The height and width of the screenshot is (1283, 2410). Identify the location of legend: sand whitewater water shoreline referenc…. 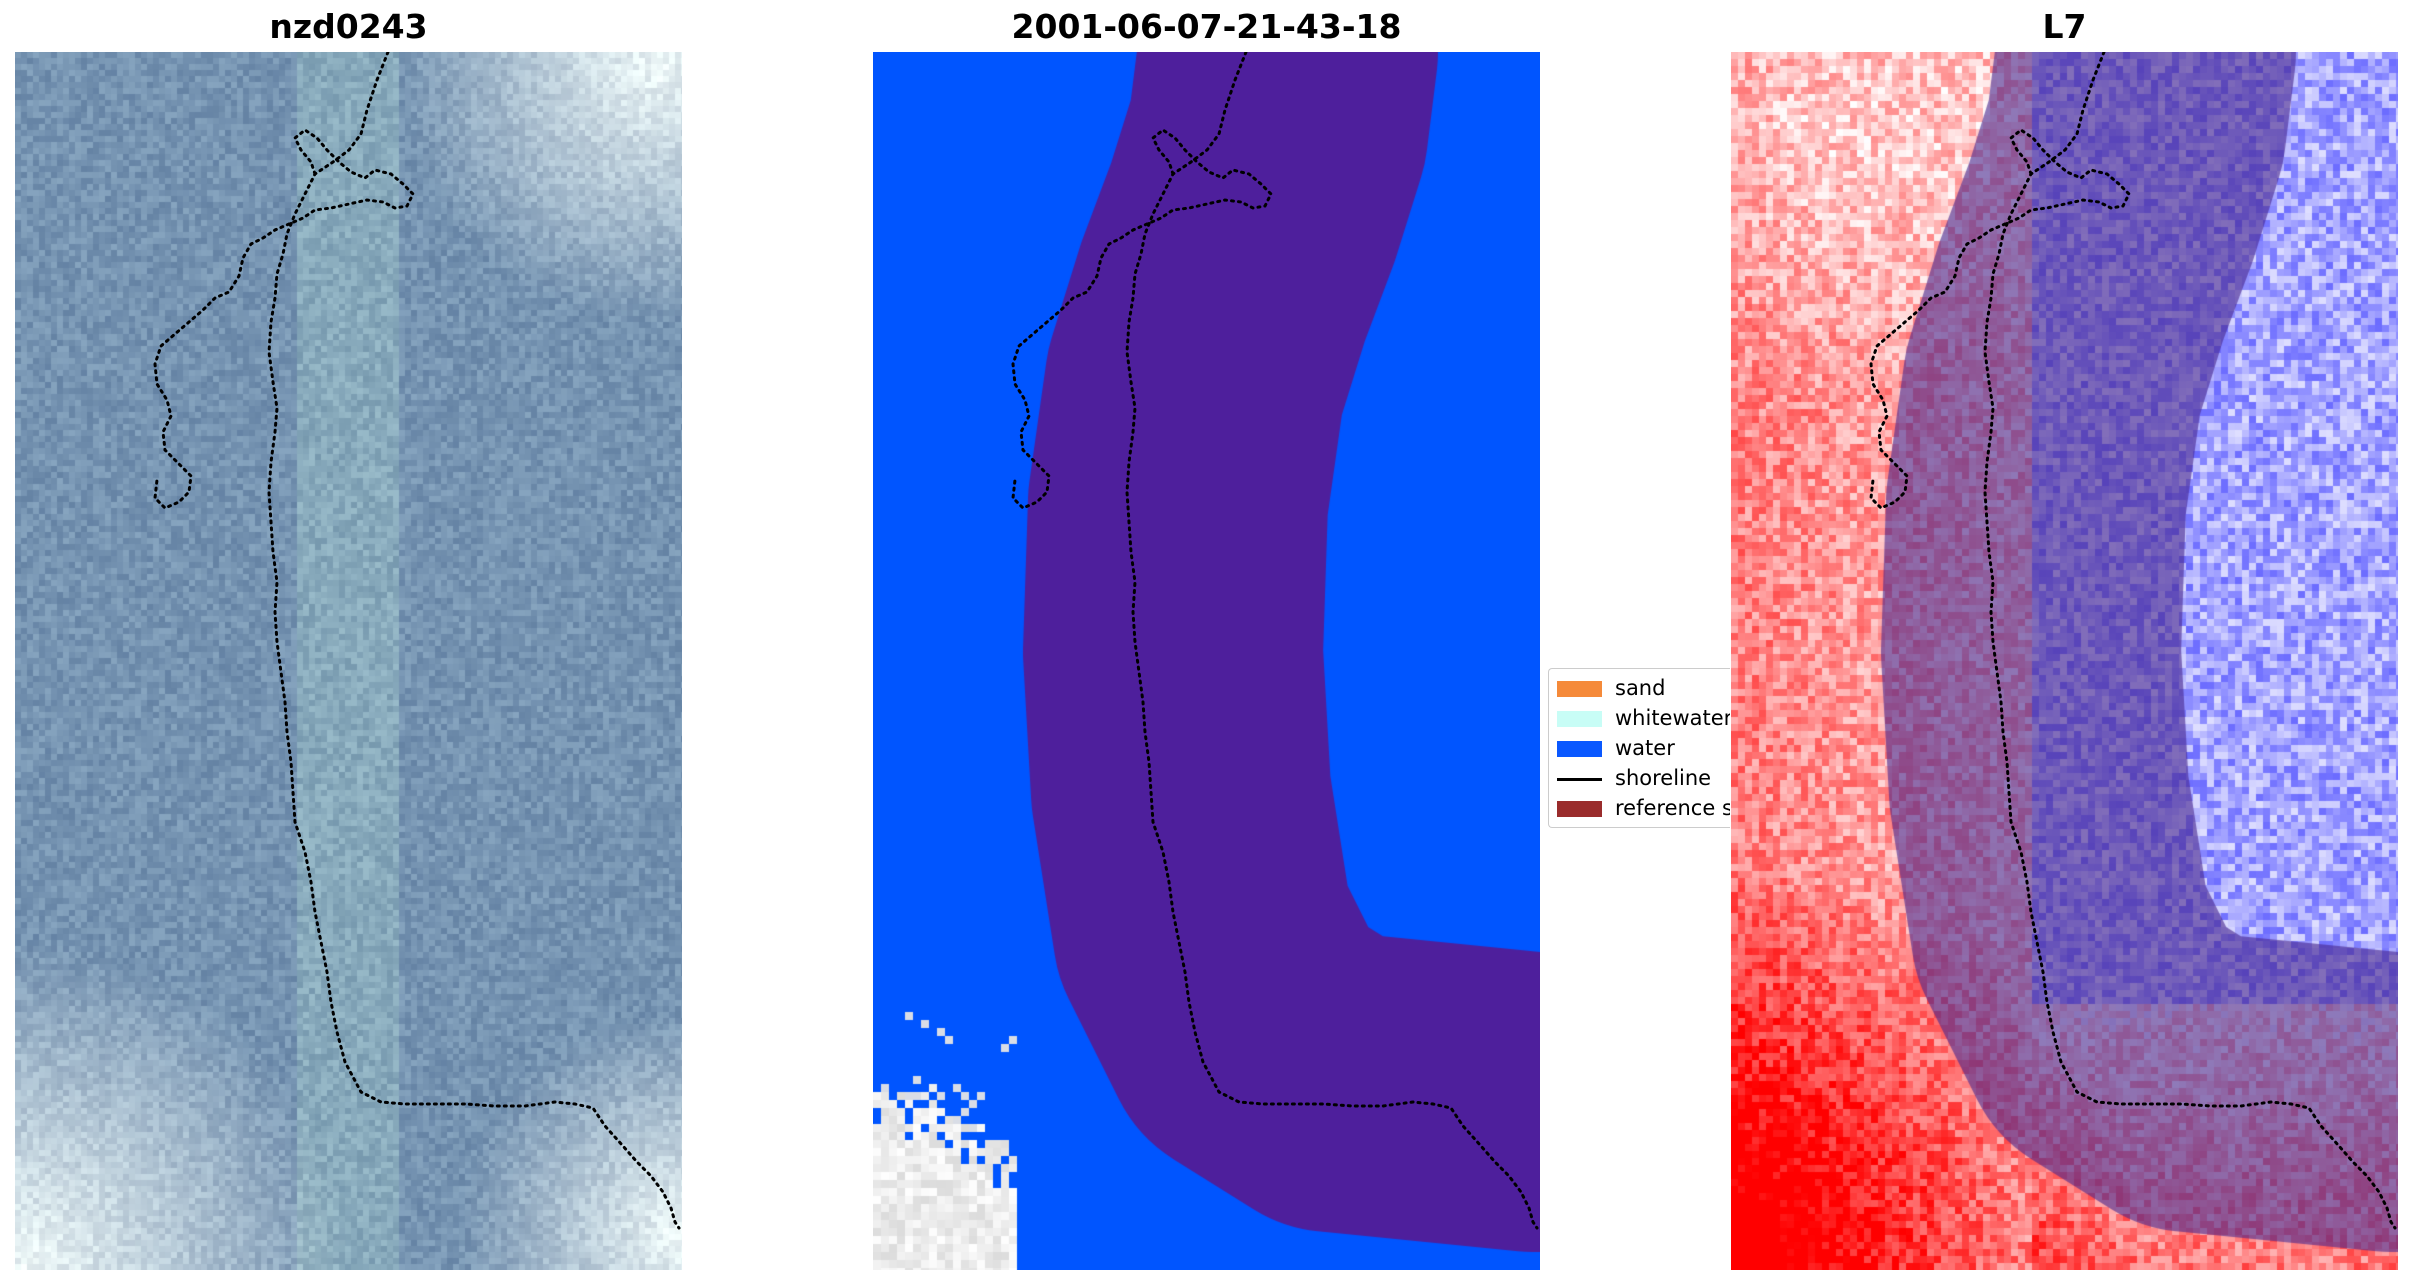
(1639, 748).